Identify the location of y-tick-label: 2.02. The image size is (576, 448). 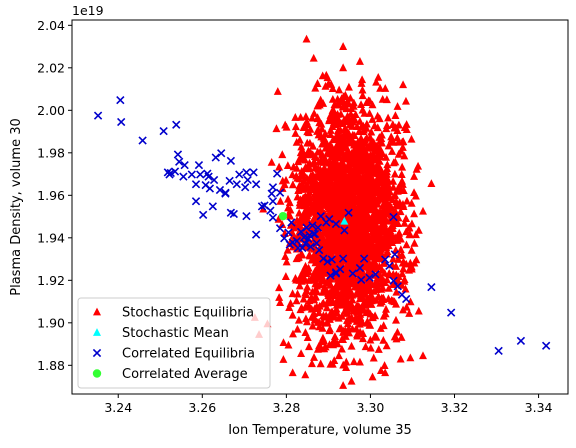
(51, 67).